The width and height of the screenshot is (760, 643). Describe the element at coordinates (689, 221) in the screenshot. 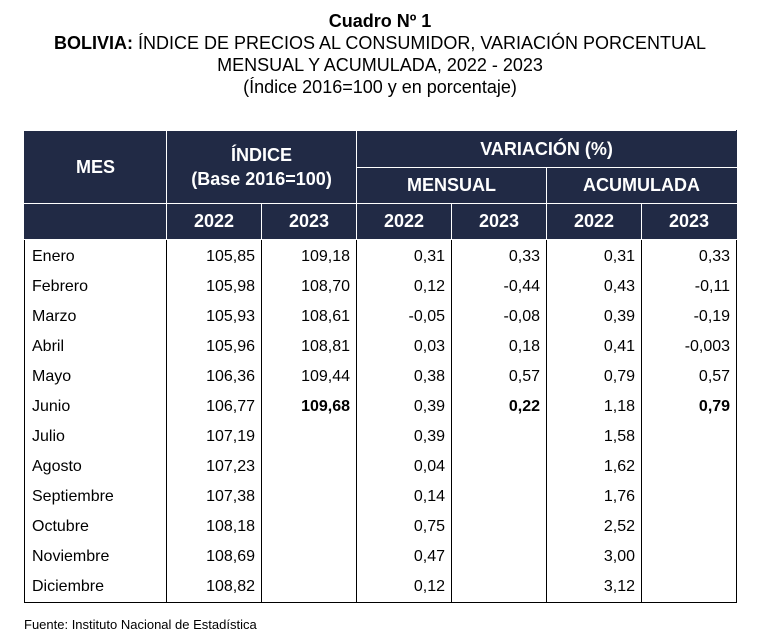

I see `header-year-acumulada-2023: 2023` at that location.